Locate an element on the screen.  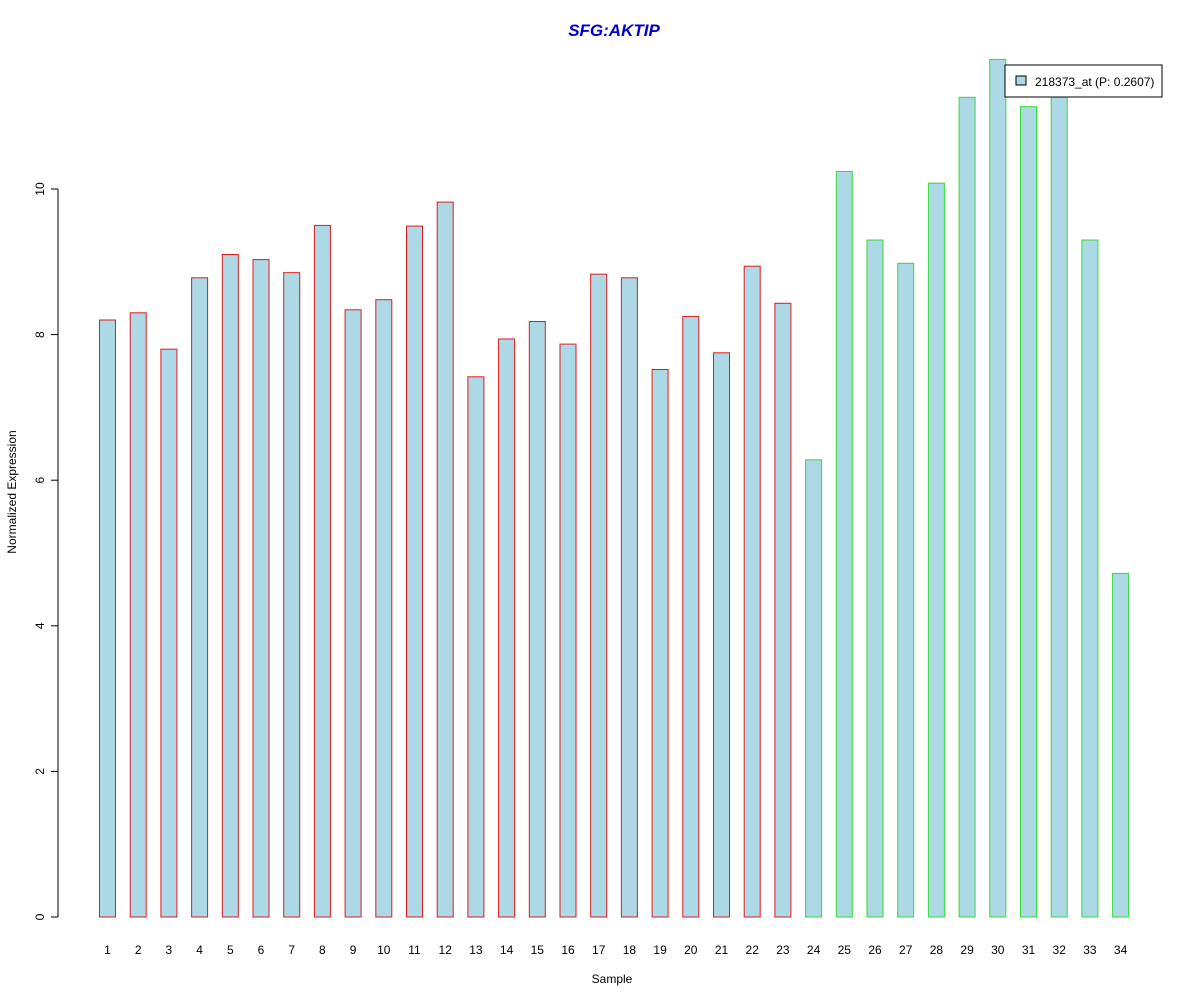
x-axis-title: Sample is located at coordinates (612, 979).